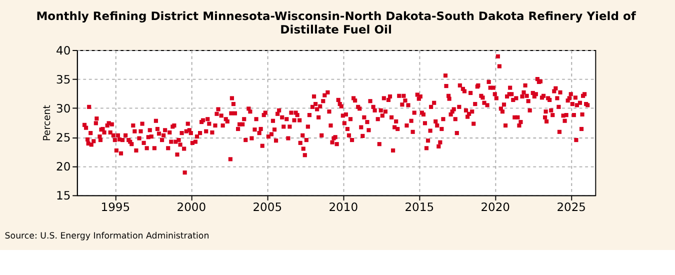 Image resolution: width=675 pixels, height=275 pixels. I want to click on x-tick-label: 2015, so click(419, 207).